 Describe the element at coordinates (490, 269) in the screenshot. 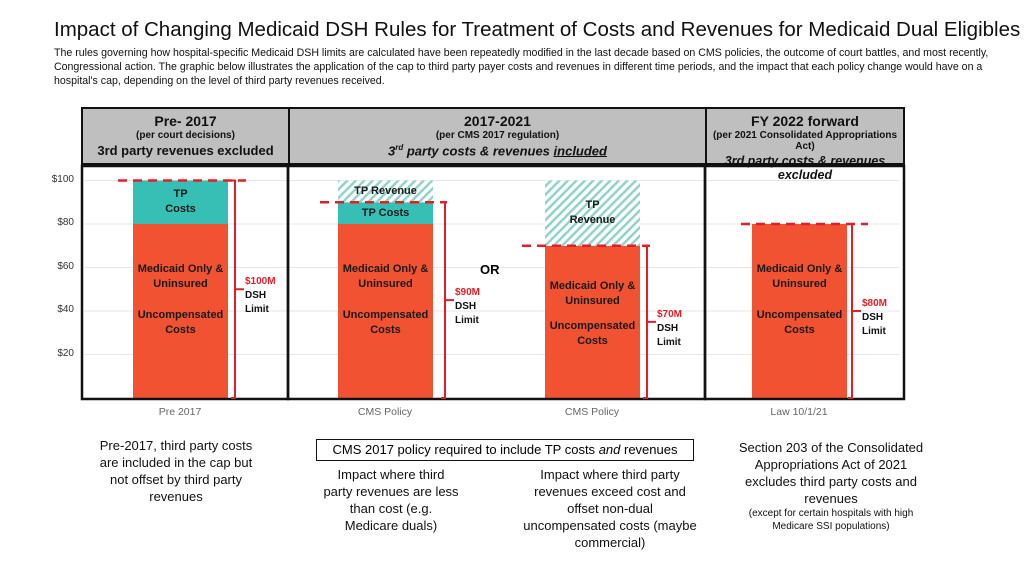

I see `or-label: OR` at that location.